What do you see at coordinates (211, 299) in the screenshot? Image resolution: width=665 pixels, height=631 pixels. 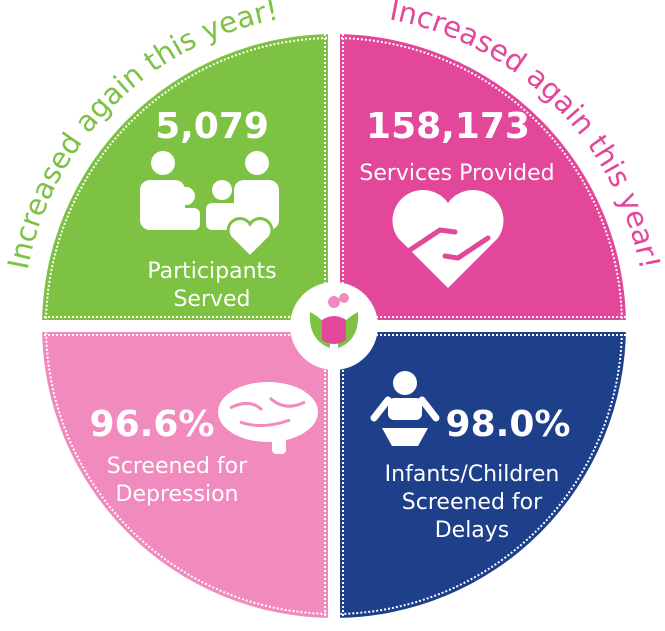 I see `stat-label: Served` at bounding box center [211, 299].